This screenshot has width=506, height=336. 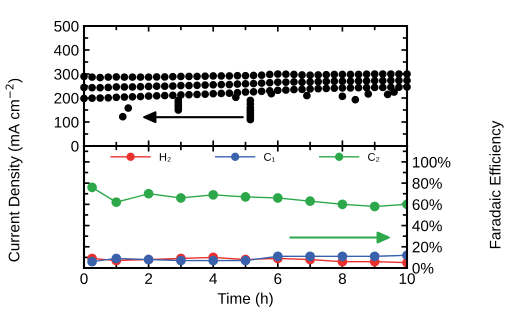 What do you see at coordinates (431, 162) in the screenshot?
I see `y2-tick-label: 100%` at bounding box center [431, 162].